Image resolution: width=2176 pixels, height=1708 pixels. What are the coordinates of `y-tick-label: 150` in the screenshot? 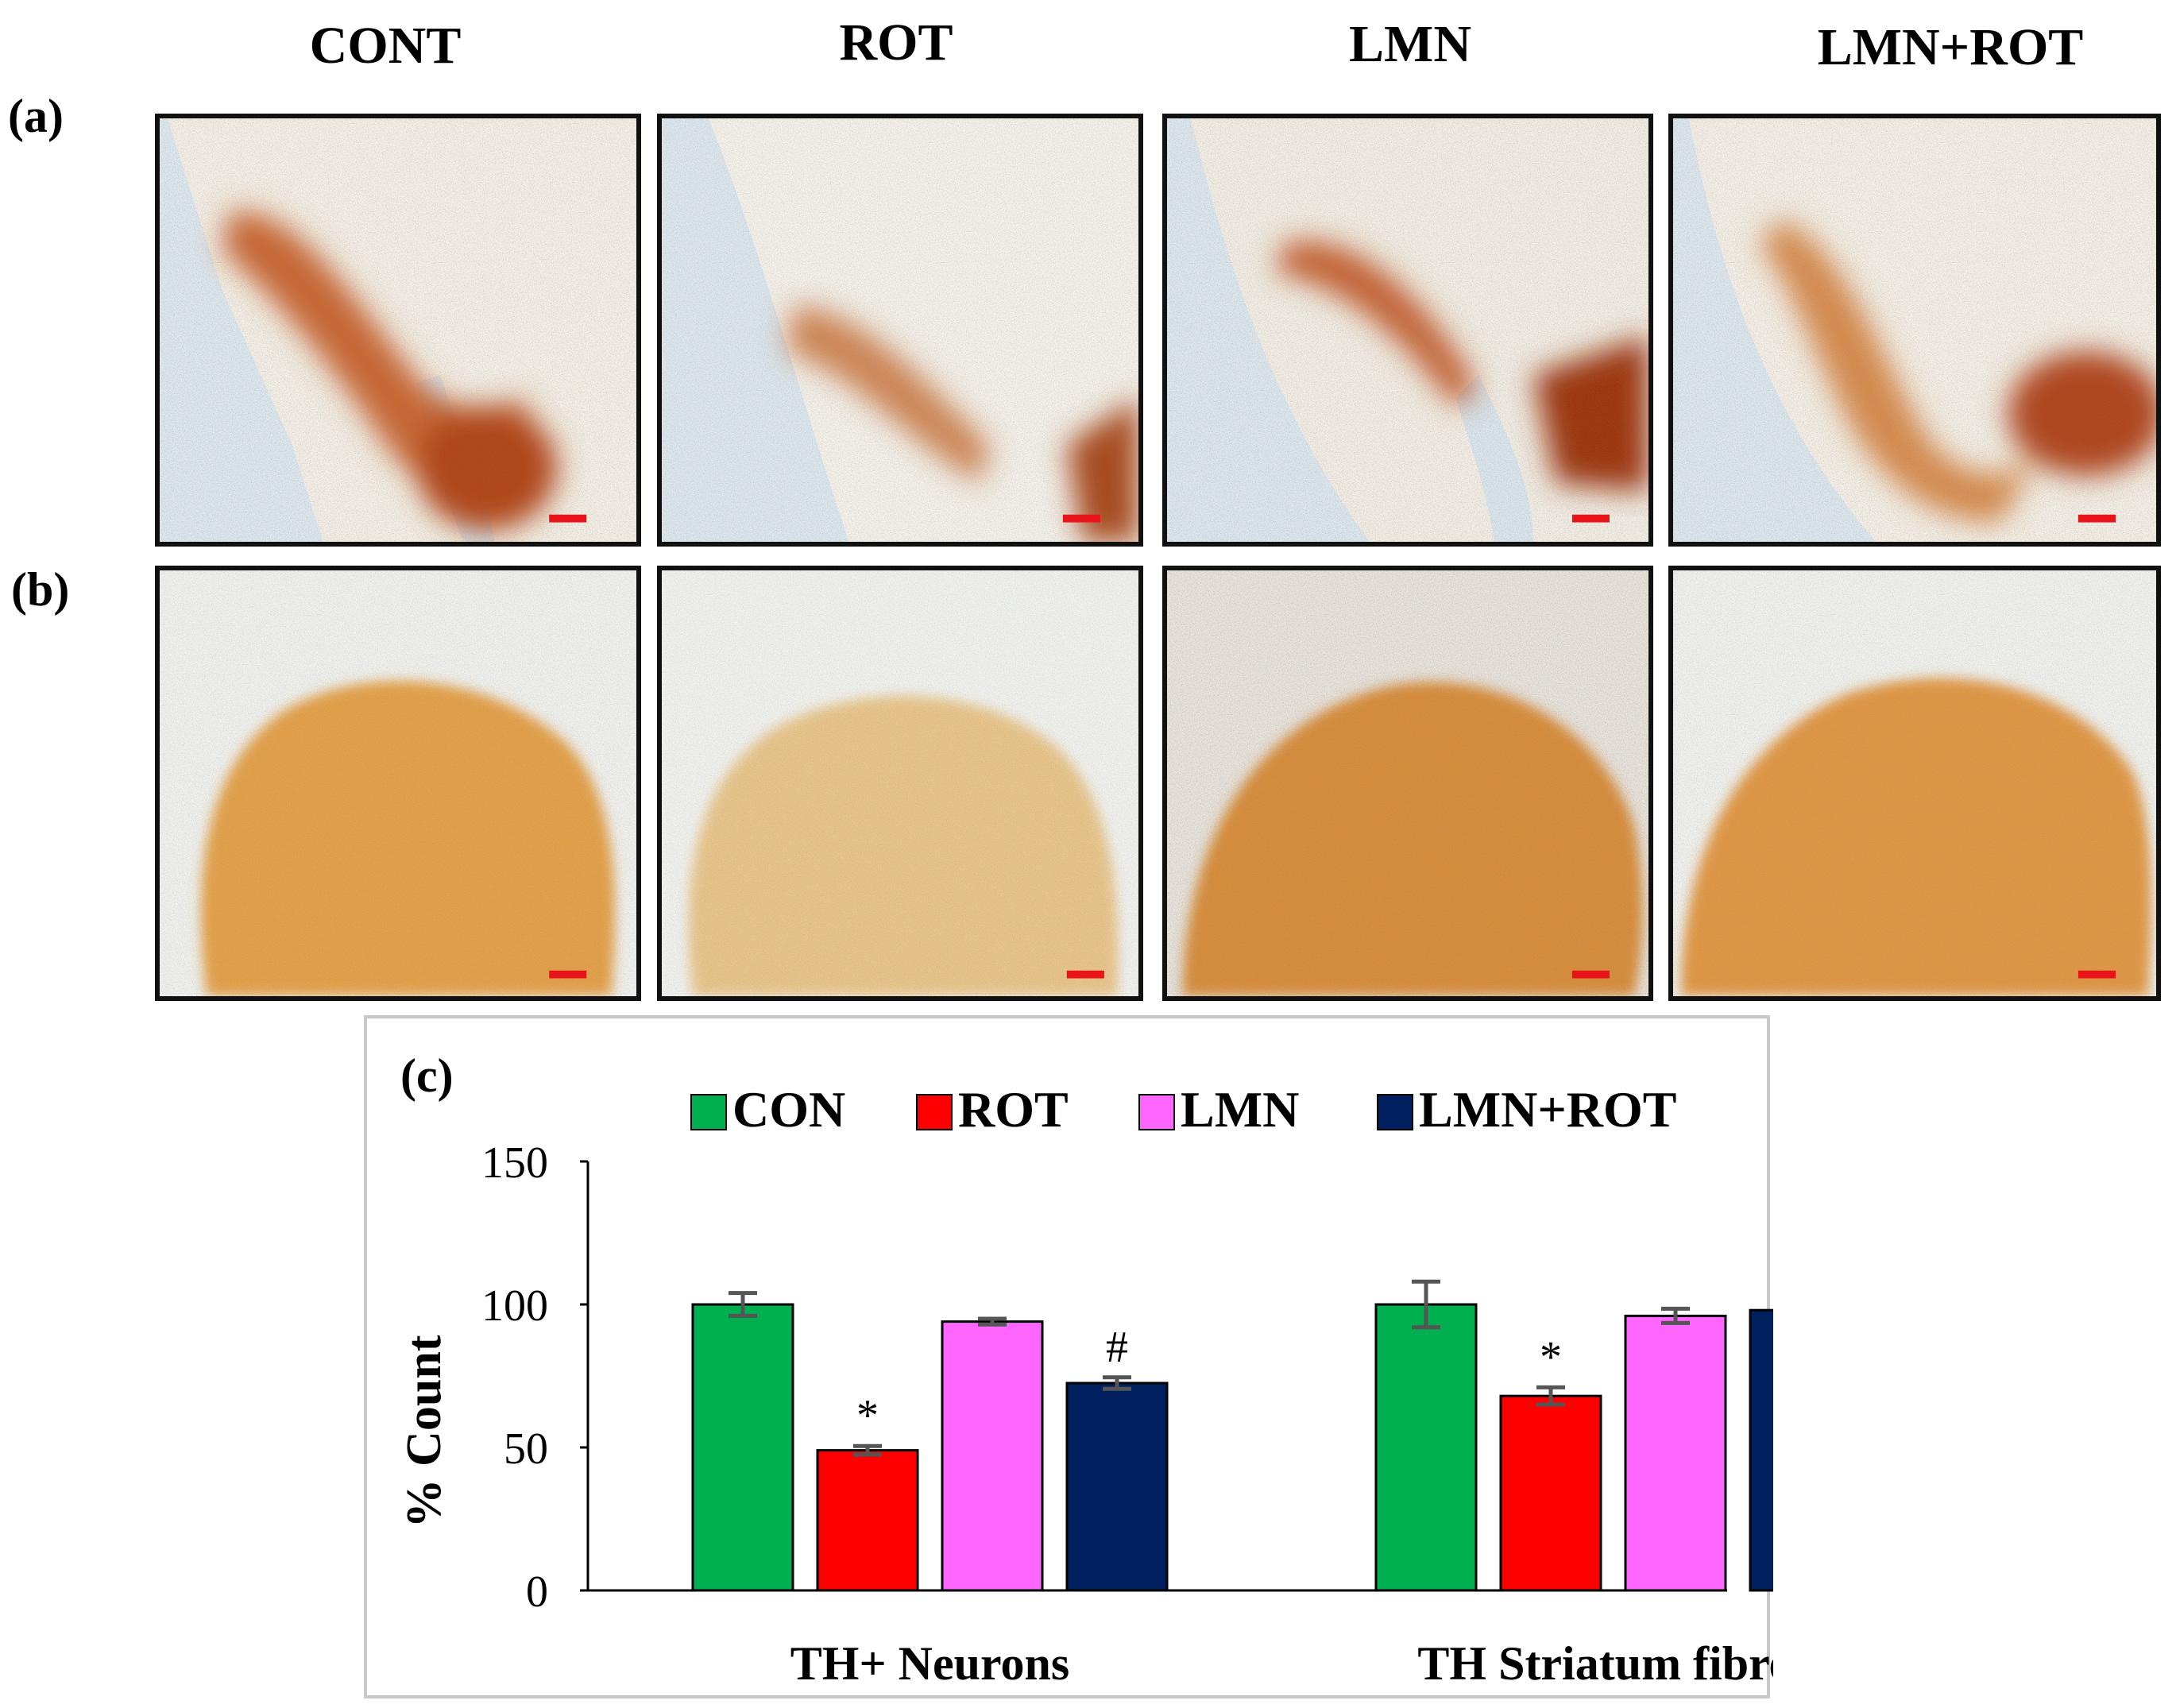 It's located at (514, 1163).